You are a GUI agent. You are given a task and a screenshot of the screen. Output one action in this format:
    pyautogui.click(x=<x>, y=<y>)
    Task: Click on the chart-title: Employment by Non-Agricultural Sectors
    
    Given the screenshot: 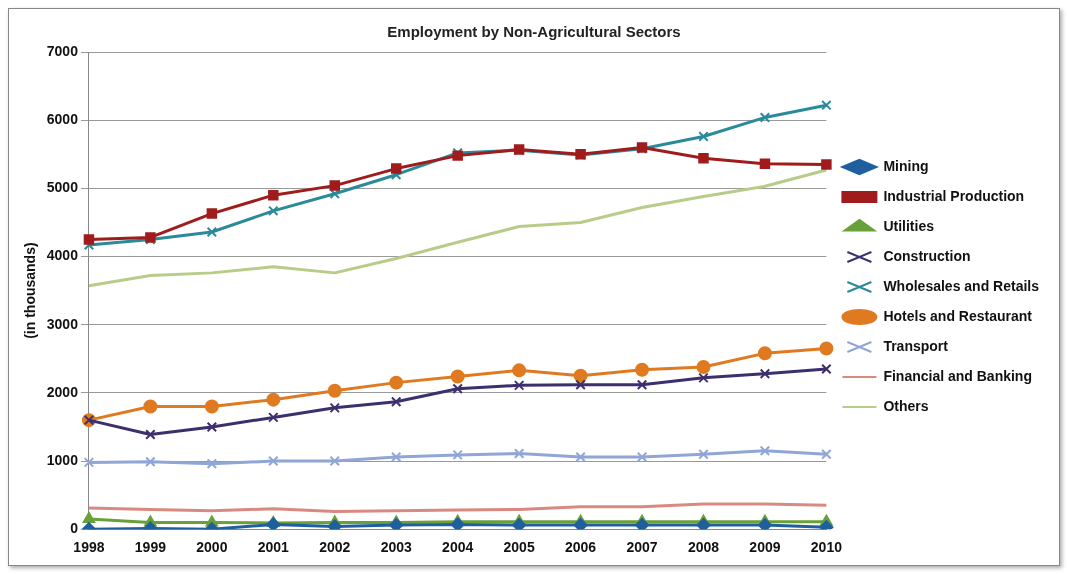 What is the action you would take?
    pyautogui.click(x=534, y=32)
    